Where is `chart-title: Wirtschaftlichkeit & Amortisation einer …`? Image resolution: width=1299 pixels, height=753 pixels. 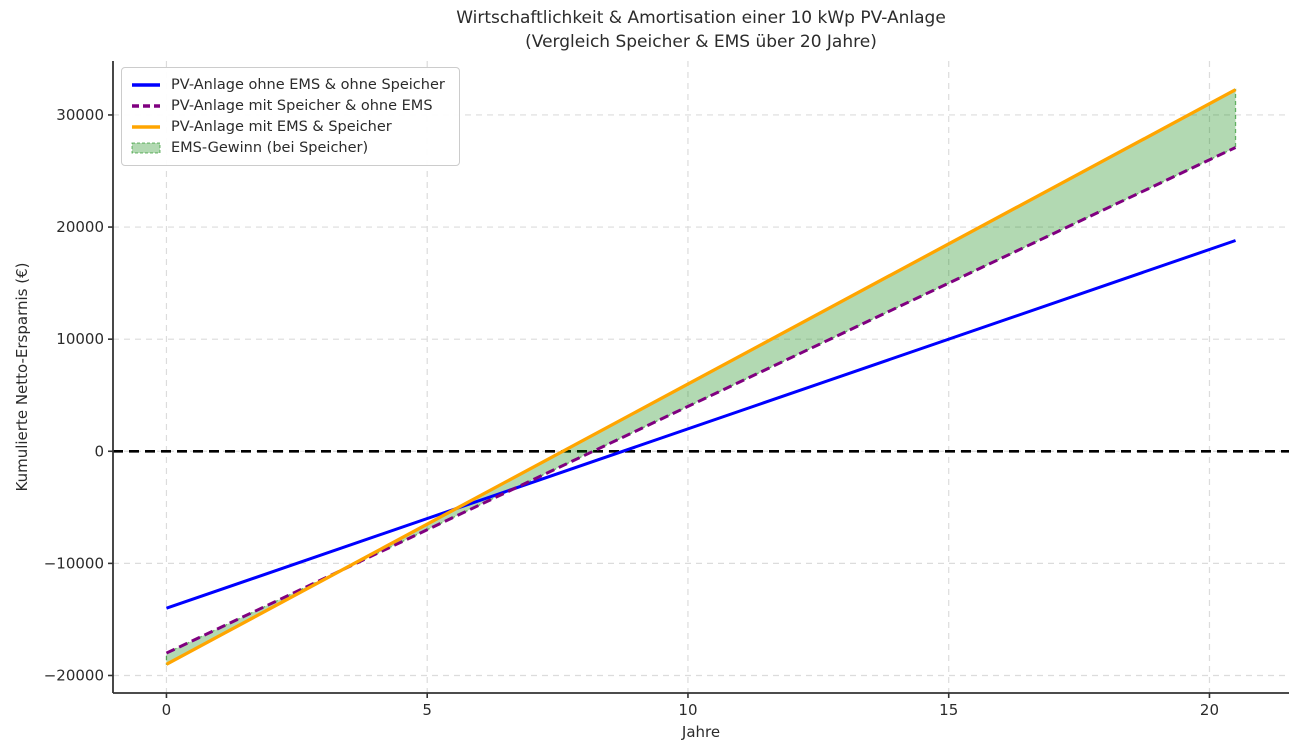
chart-title: Wirtschaftlichkeit & Amortisation einer … is located at coordinates (701, 18).